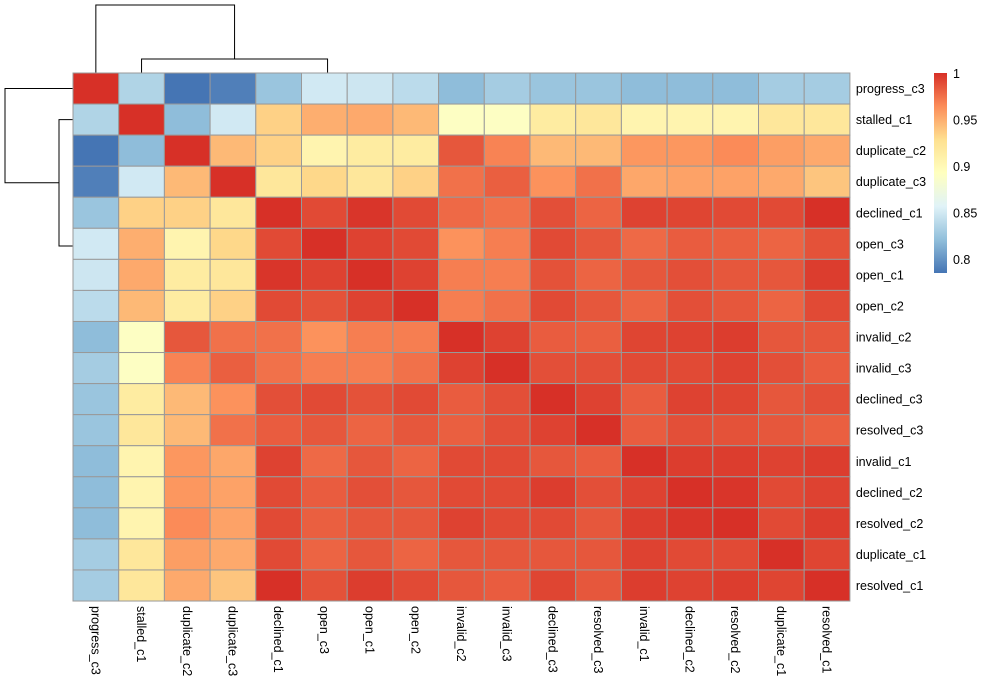 This screenshot has width=984, height=692. Describe the element at coordinates (889, 213) in the screenshot. I see `row-label: declined_c1` at that location.